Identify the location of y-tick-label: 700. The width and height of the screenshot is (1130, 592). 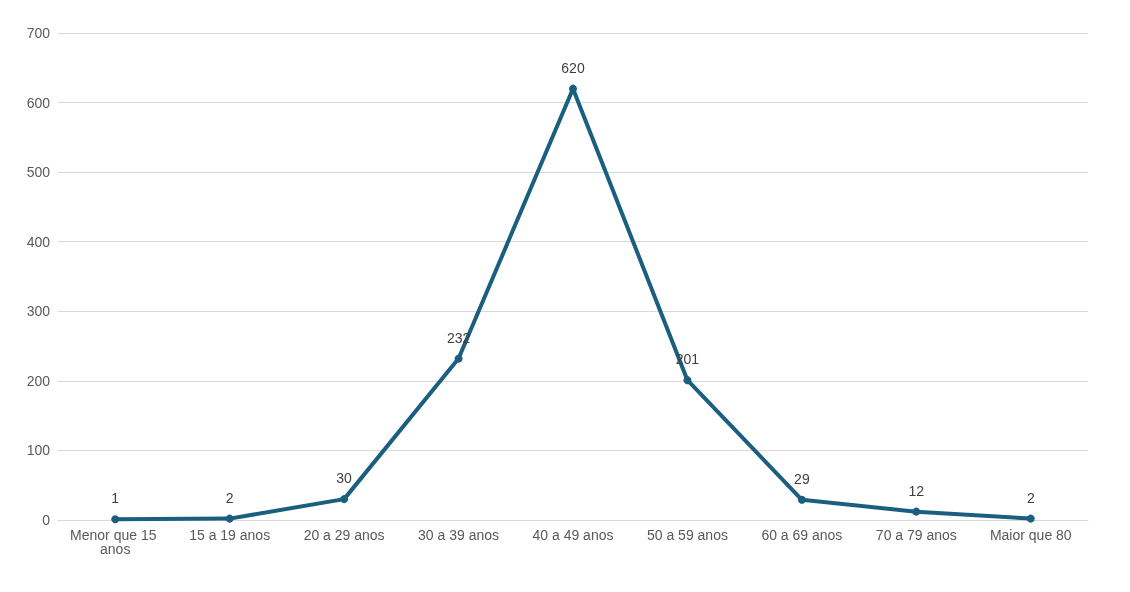
(38, 33).